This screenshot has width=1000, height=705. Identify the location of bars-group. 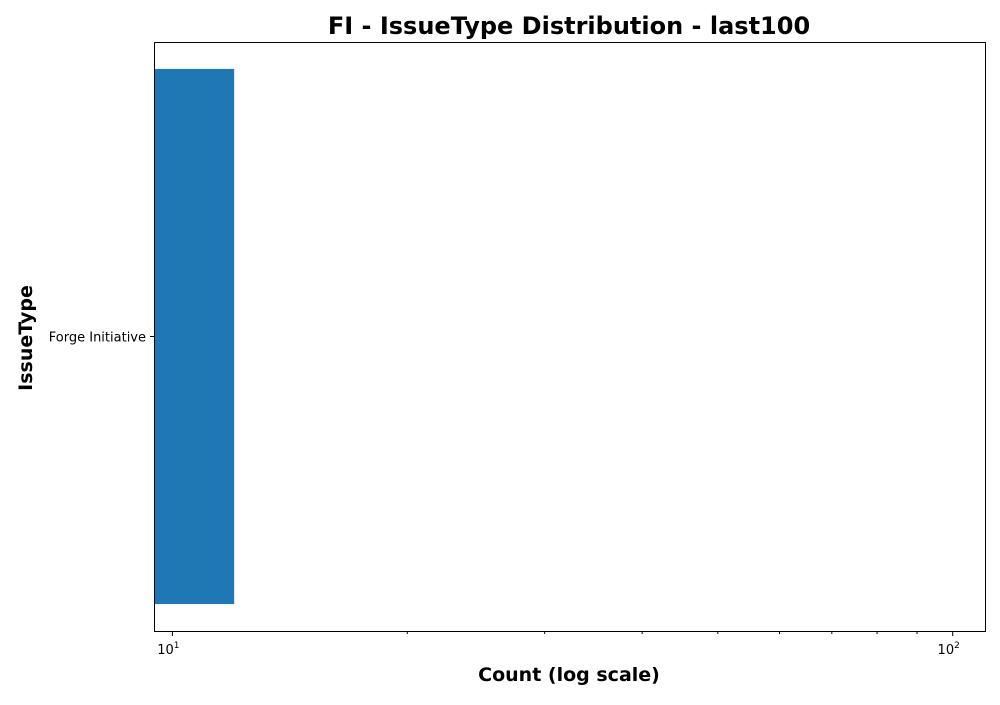
(195, 336).